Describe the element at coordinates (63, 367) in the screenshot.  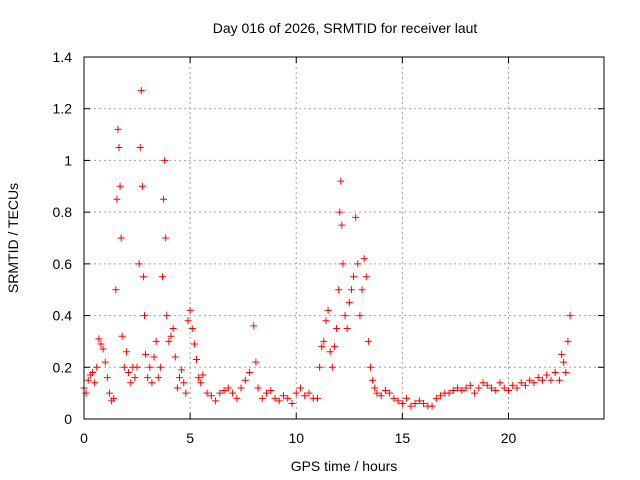
I see `y-tick-label: 0.2` at that location.